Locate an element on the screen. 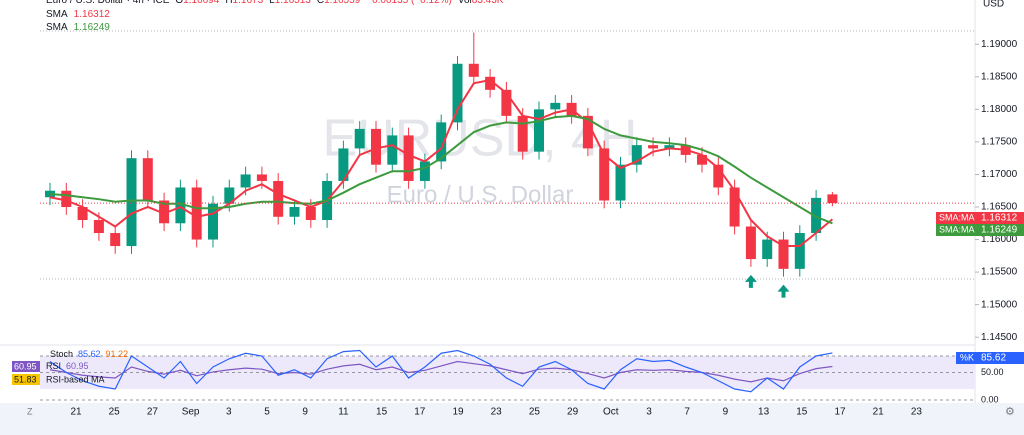 This screenshot has width=1024, height=435. price-tick-label: 1.17000 is located at coordinates (999, 174).